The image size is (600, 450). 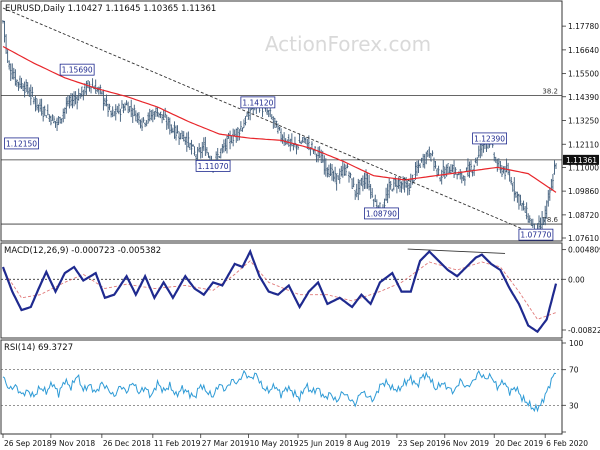 What do you see at coordinates (574, 370) in the screenshot?
I see `rsi-tick-label: 70` at bounding box center [574, 370].